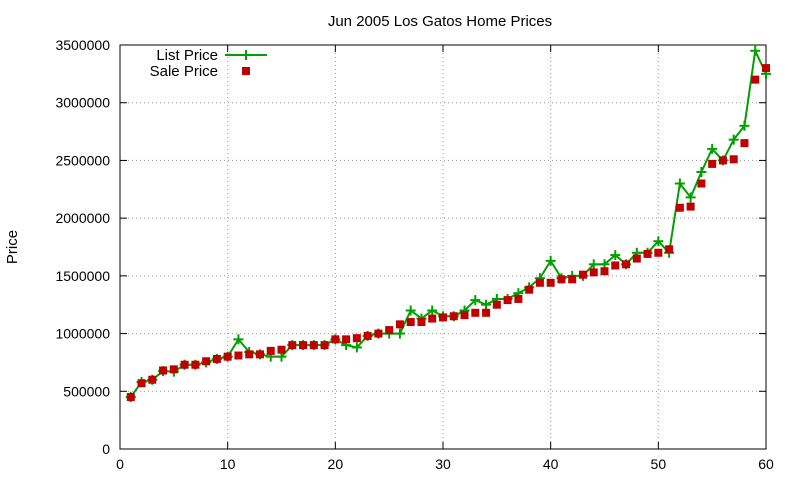  What do you see at coordinates (120, 464) in the screenshot?
I see `x-tick-label: 0` at bounding box center [120, 464].